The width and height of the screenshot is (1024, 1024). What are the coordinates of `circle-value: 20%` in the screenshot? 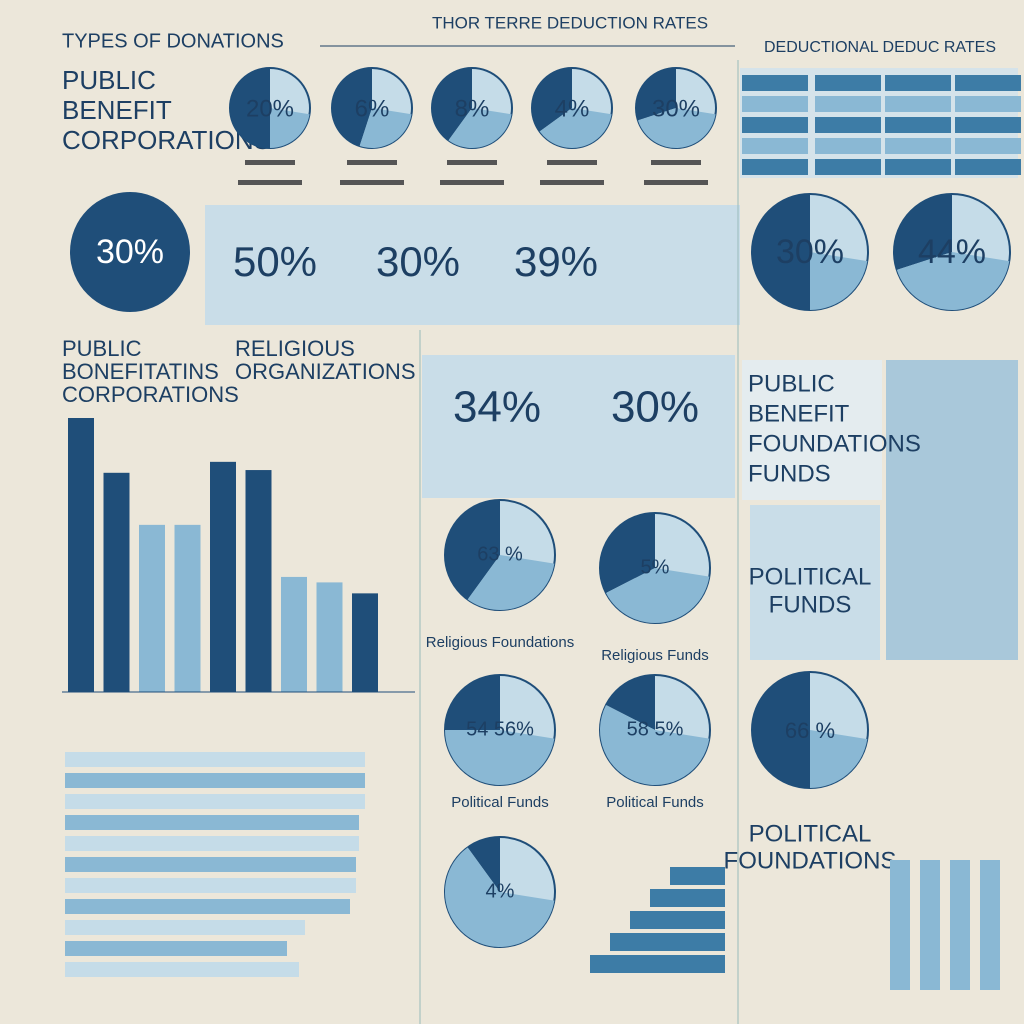 It's located at (270, 108).